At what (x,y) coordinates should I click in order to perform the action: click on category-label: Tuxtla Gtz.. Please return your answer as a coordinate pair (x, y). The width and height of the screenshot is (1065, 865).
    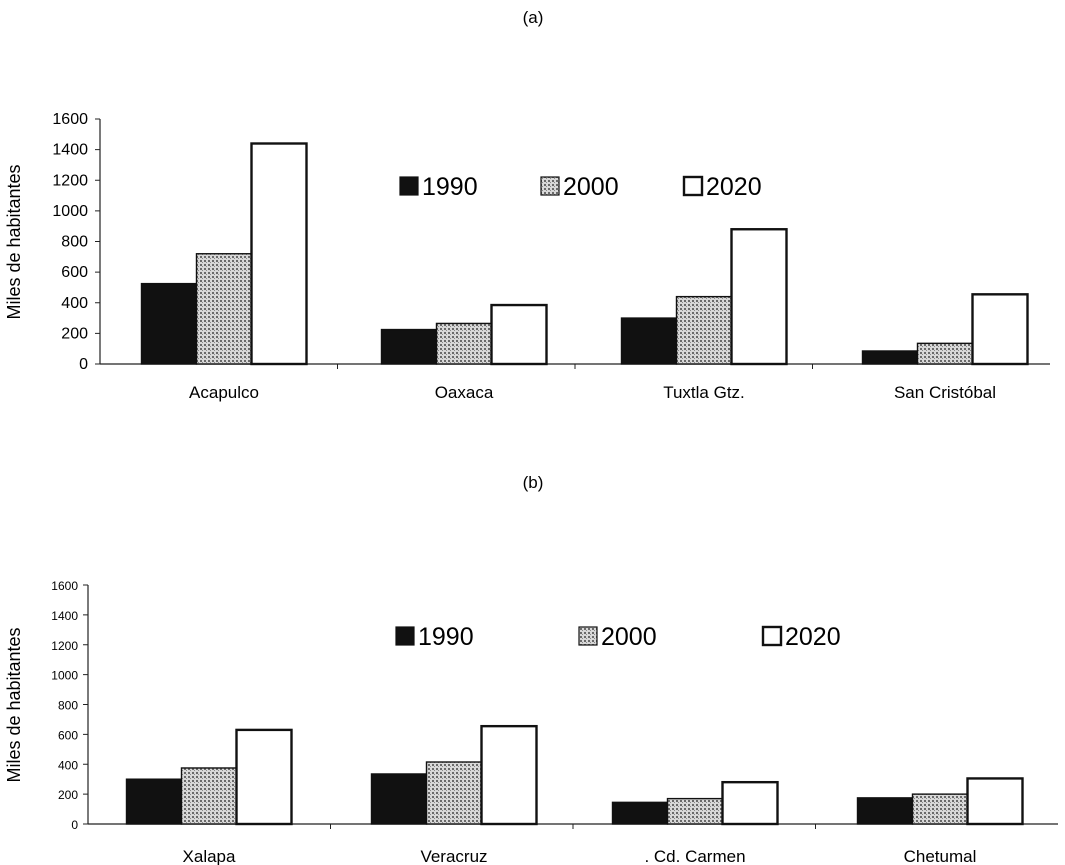
    Looking at the image, I should click on (704, 392).